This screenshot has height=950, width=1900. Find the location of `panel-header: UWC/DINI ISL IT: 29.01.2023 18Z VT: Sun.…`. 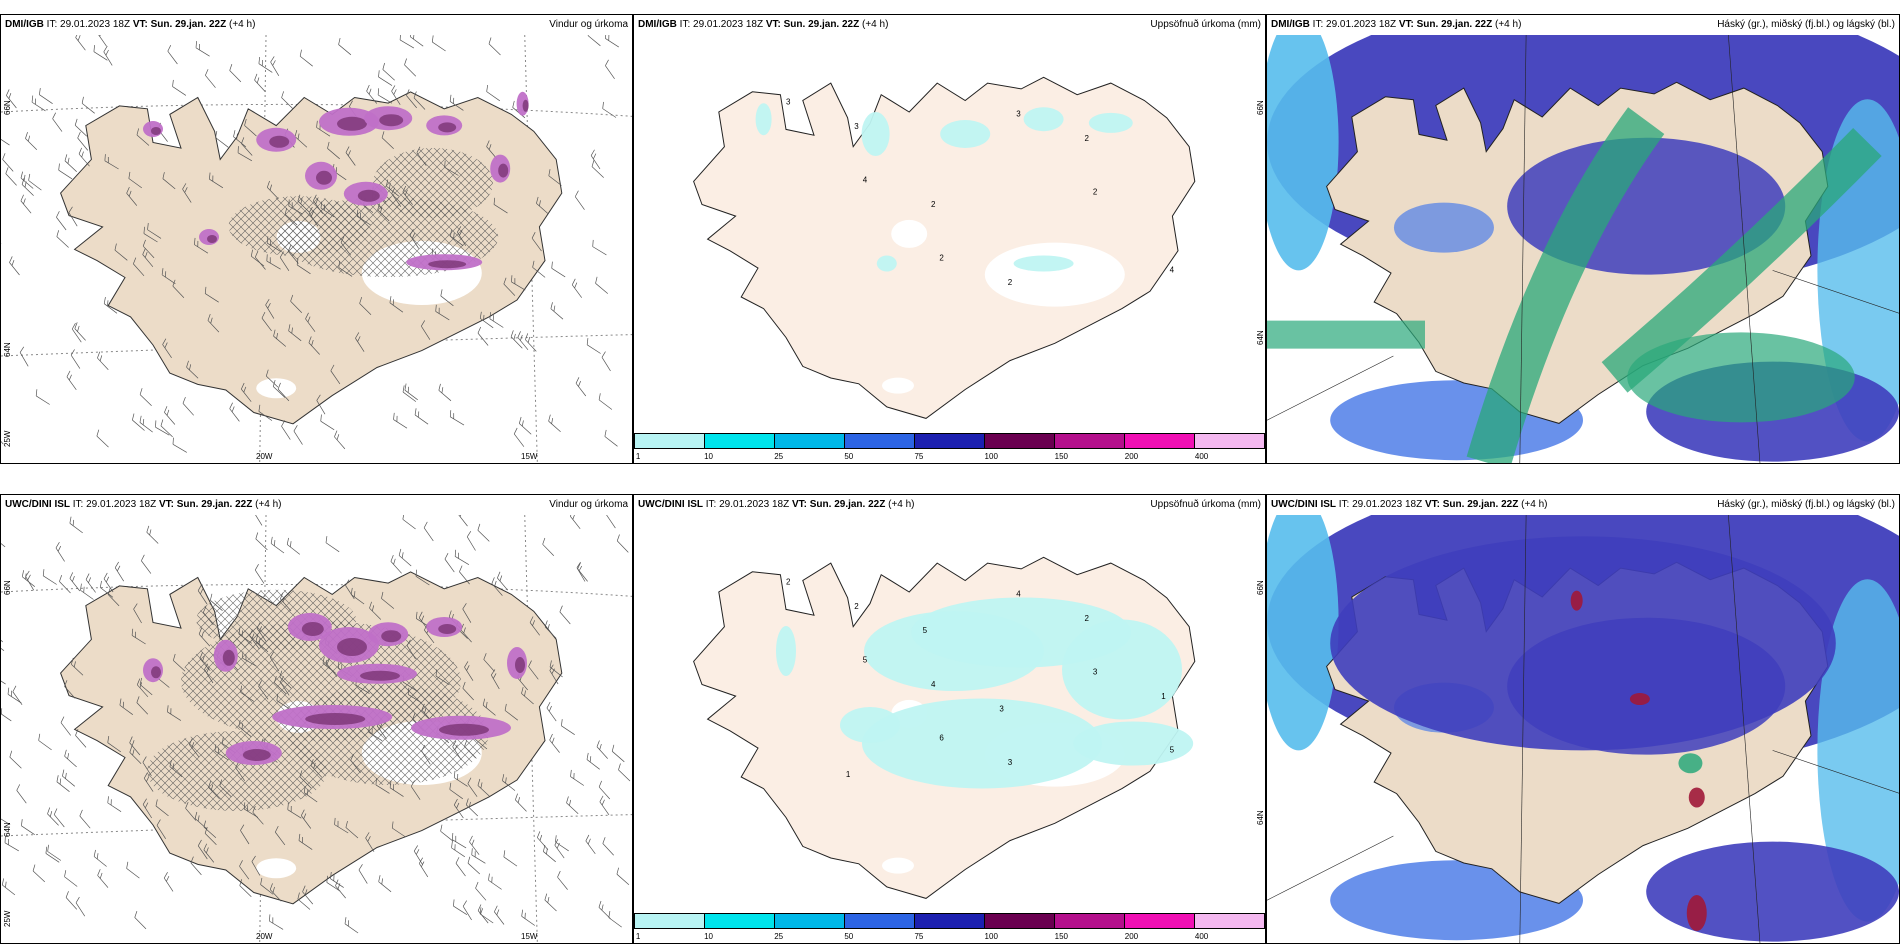

panel-header: UWC/DINI ISL IT: 29.01.2023 18Z VT: Sun.… is located at coordinates (316, 505).